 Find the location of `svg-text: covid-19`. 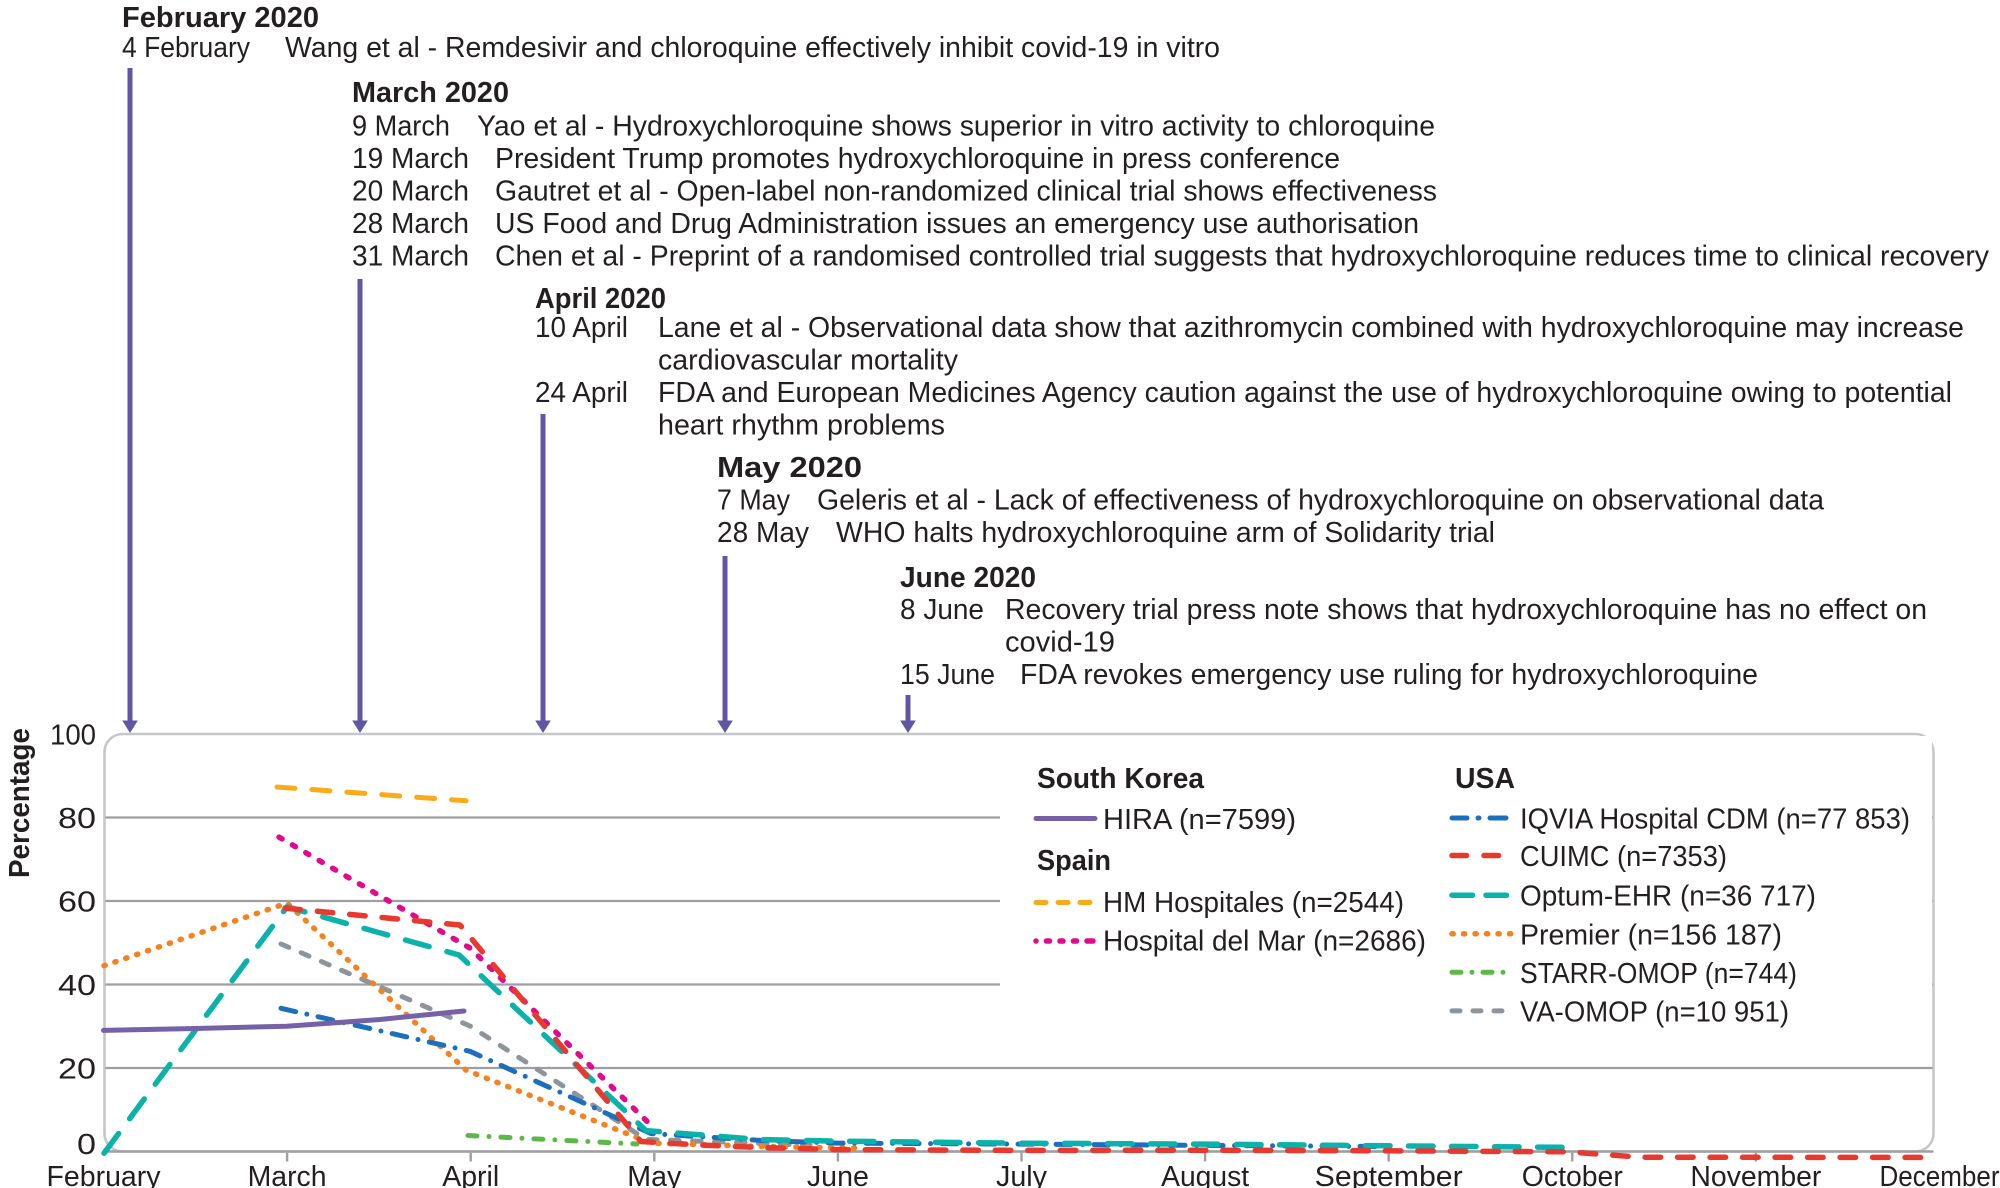

svg-text: covid-19 is located at coordinates (1060, 643).